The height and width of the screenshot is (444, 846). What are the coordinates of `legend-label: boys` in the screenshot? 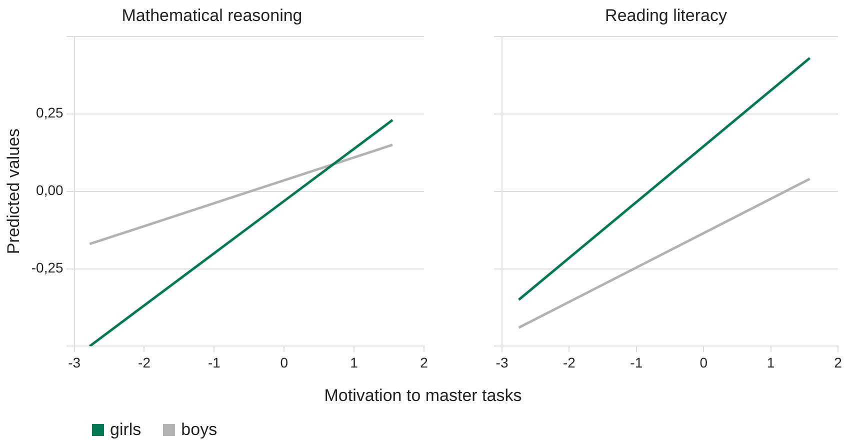 It's located at (199, 430).